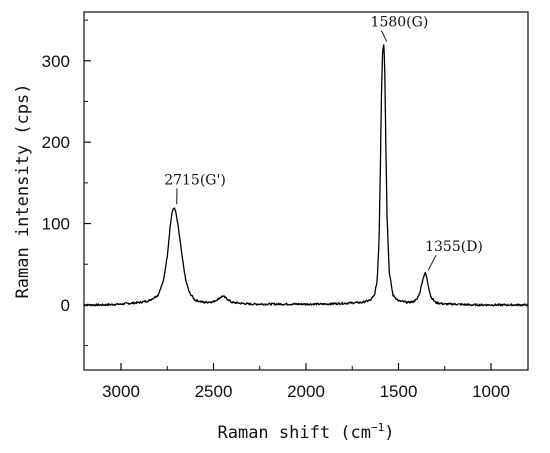  I want to click on x-tick-label-3: 1500, so click(399, 391).